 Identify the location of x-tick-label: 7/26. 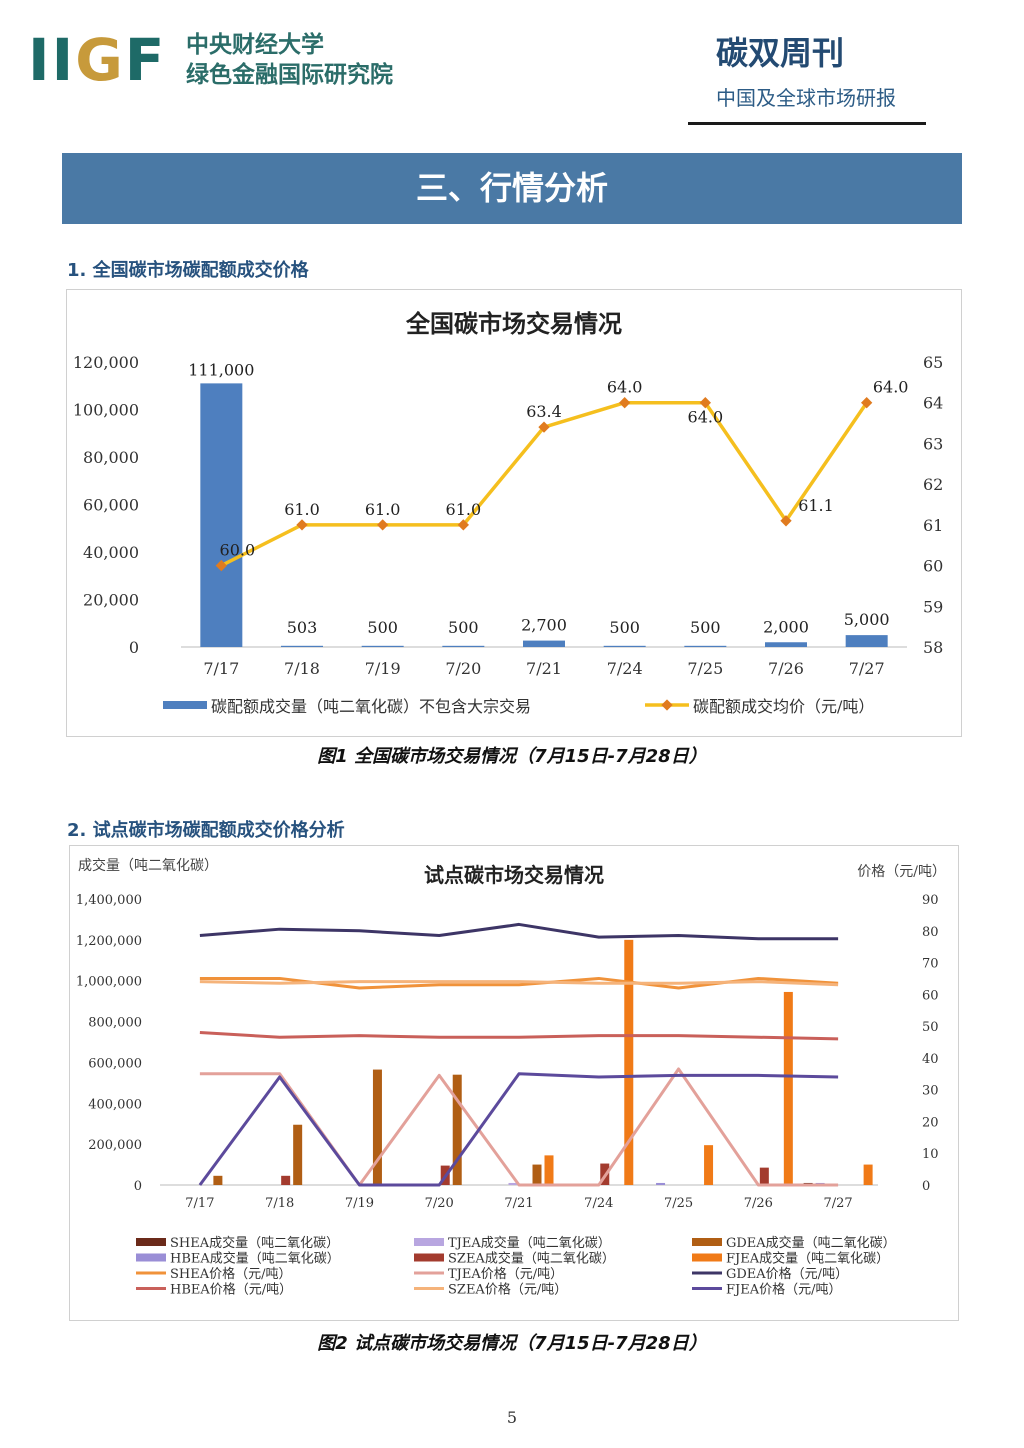
(786, 668).